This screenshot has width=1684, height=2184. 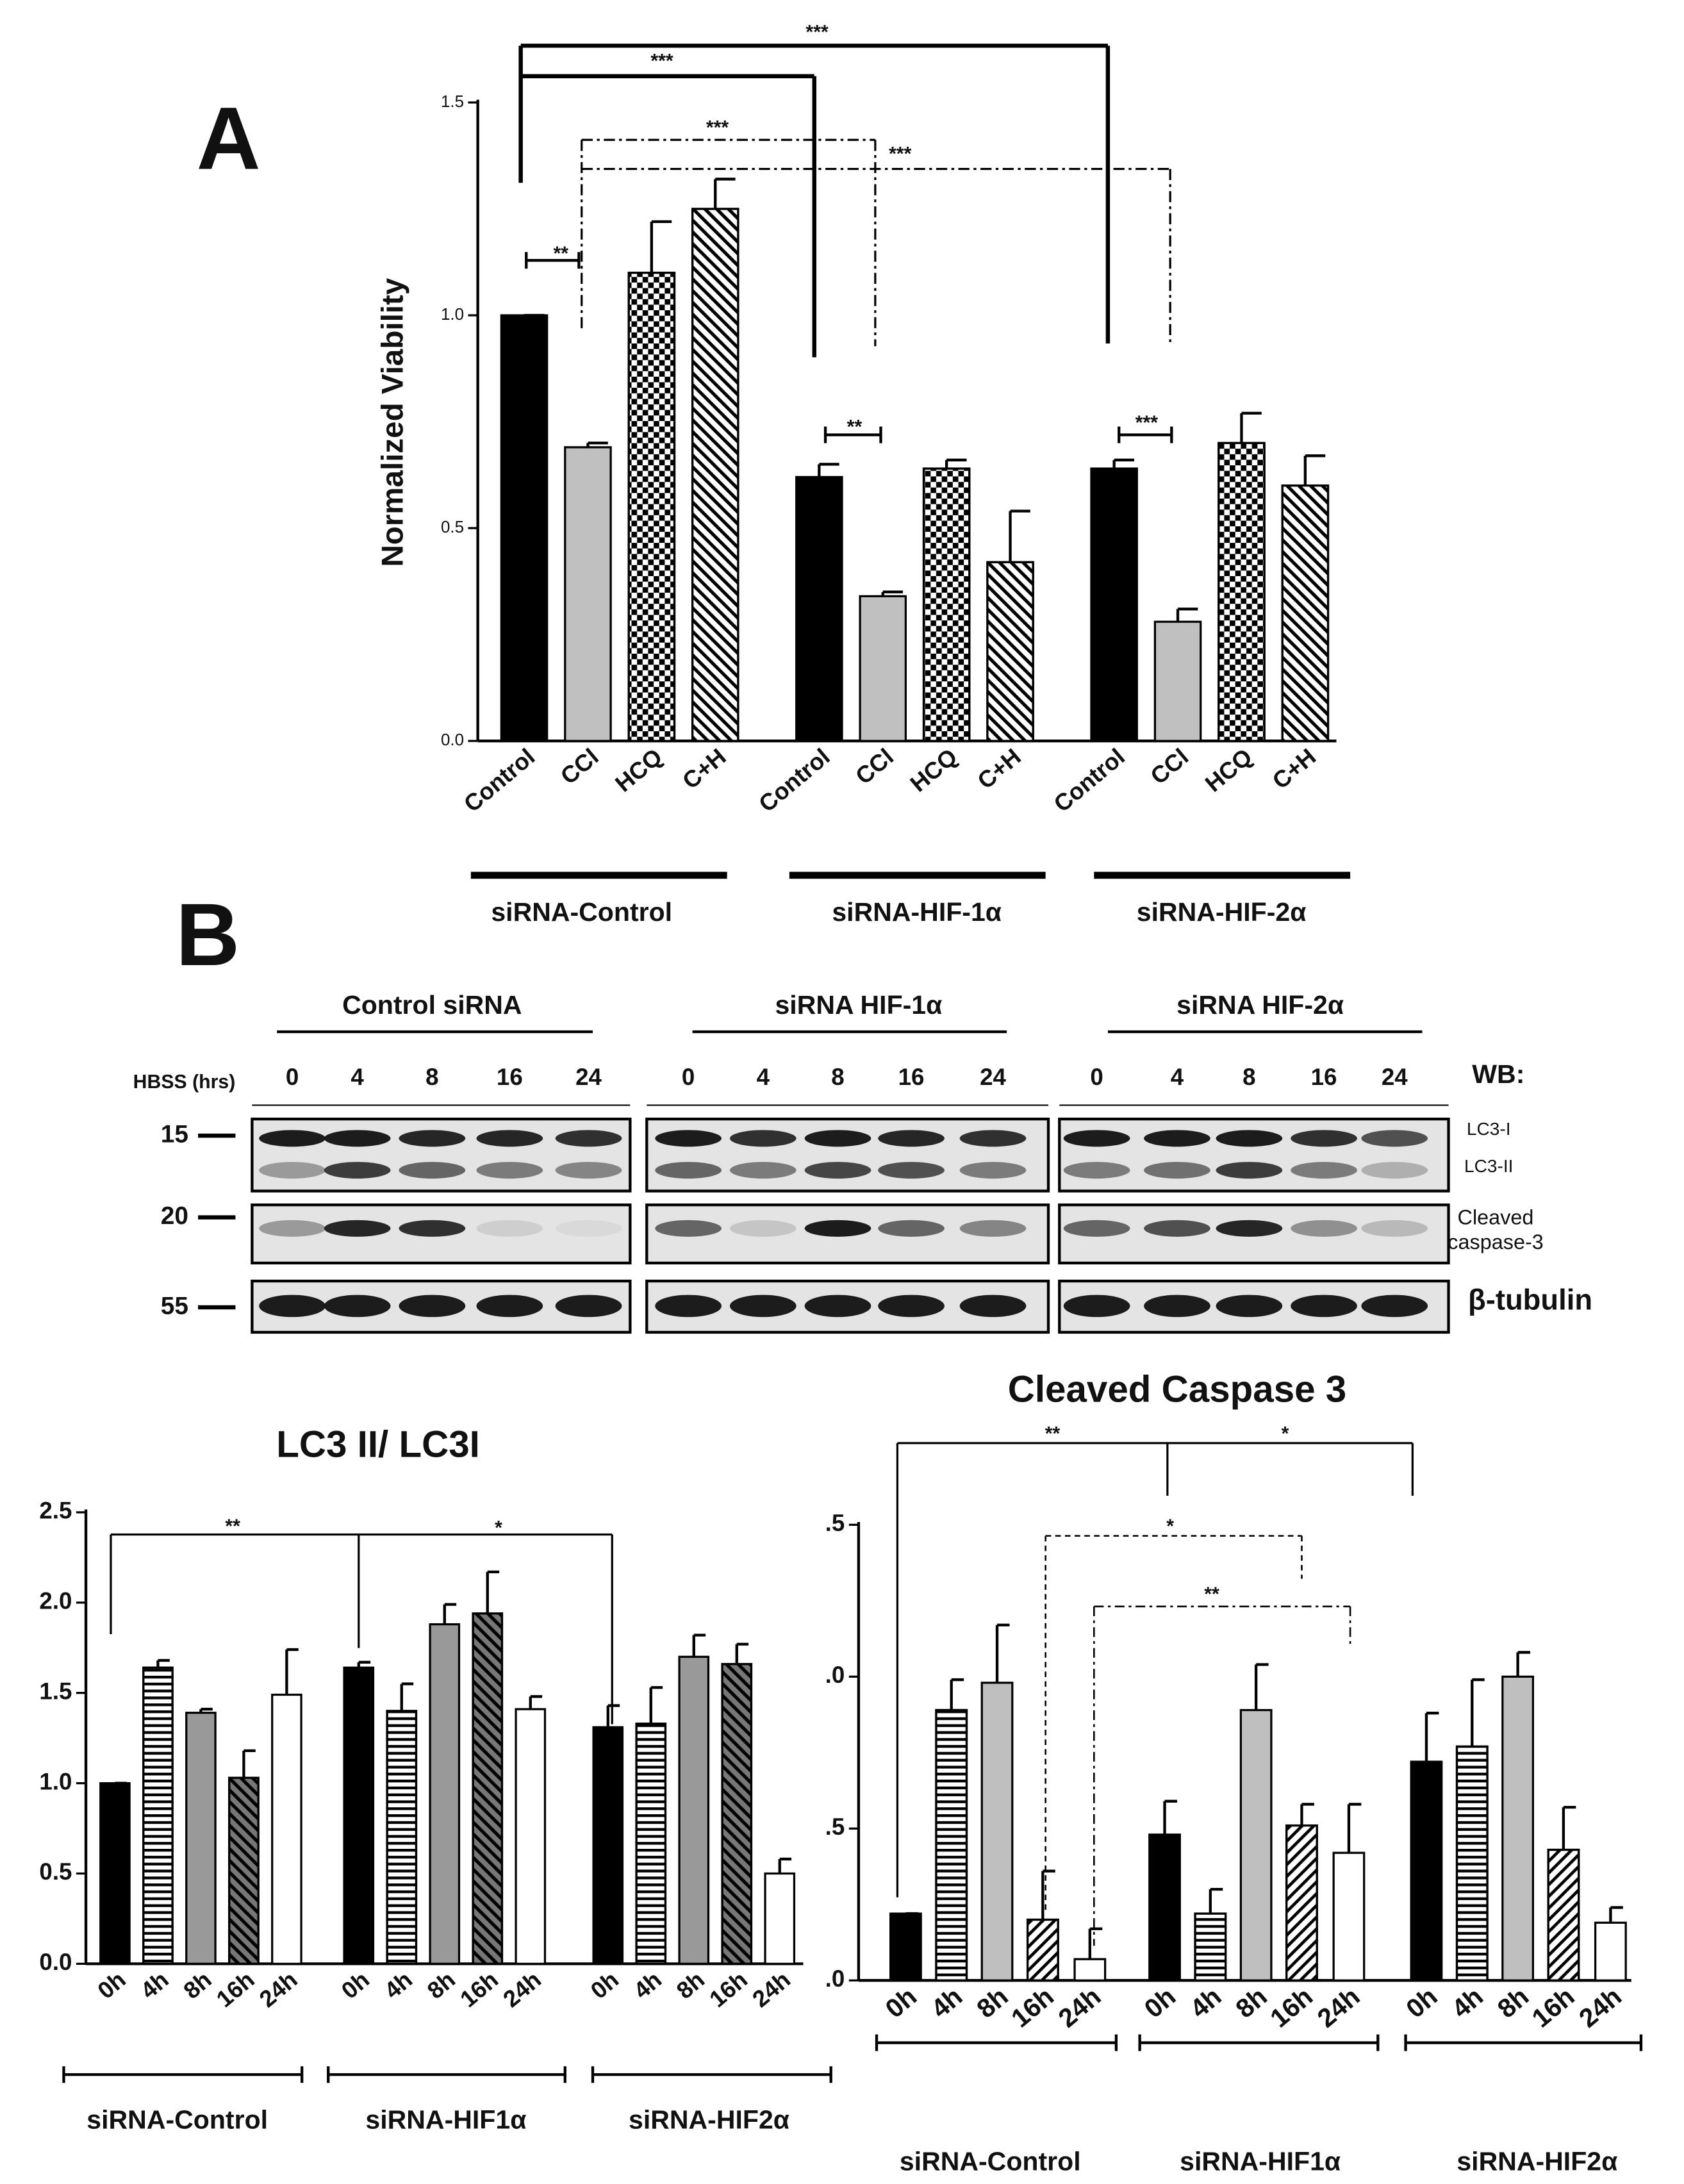 I want to click on chart-title: LC3 II/ LC3I, so click(x=378, y=1445).